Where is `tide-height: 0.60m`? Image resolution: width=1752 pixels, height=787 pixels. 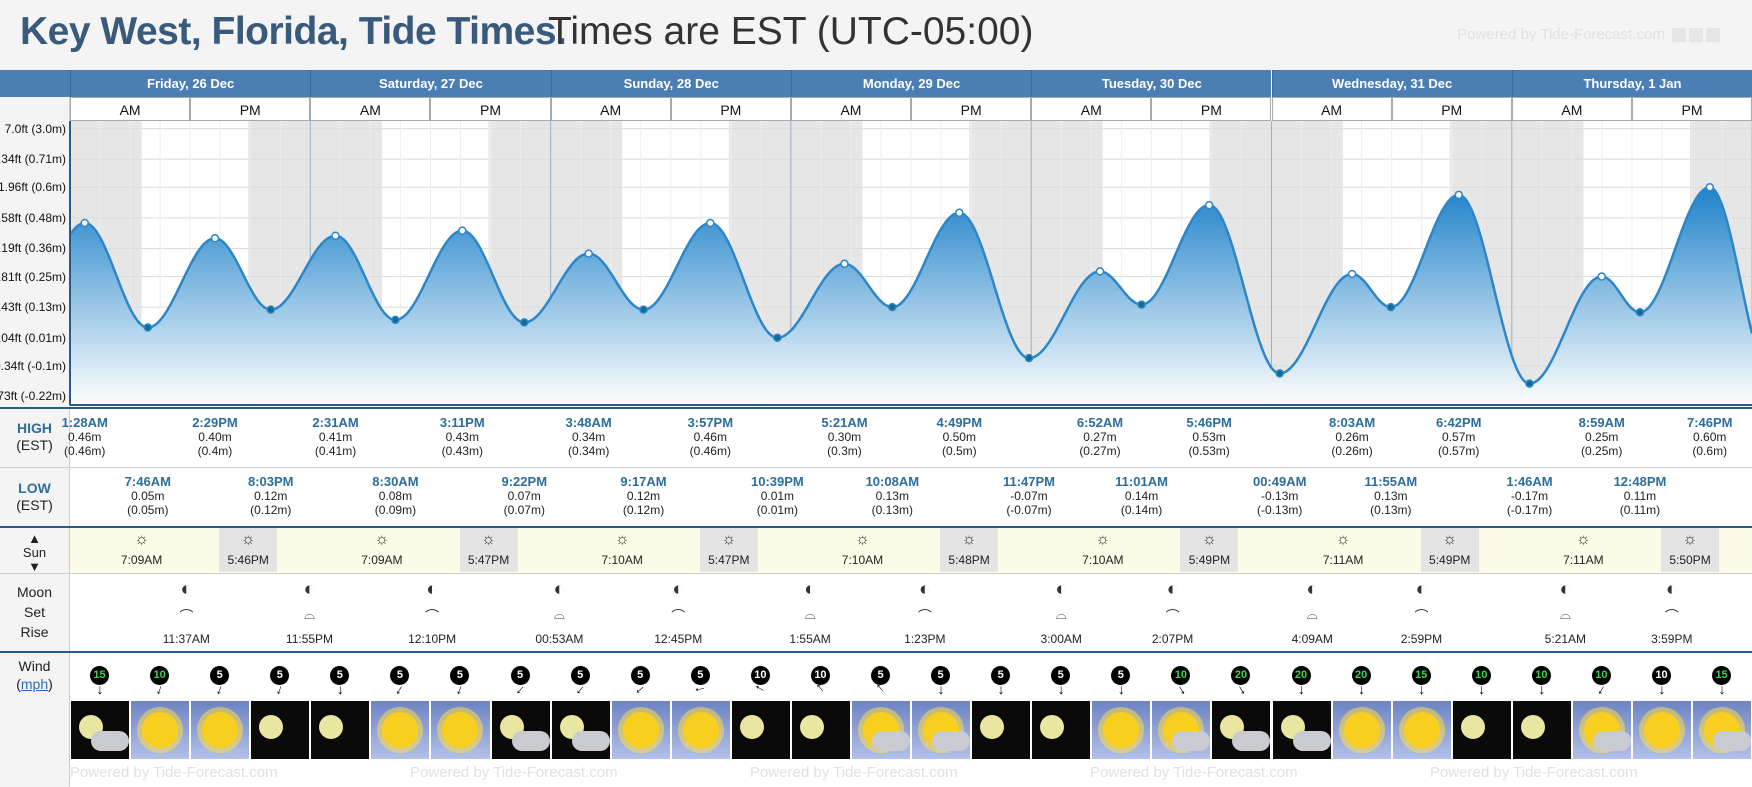
tide-height: 0.60m is located at coordinates (1710, 437).